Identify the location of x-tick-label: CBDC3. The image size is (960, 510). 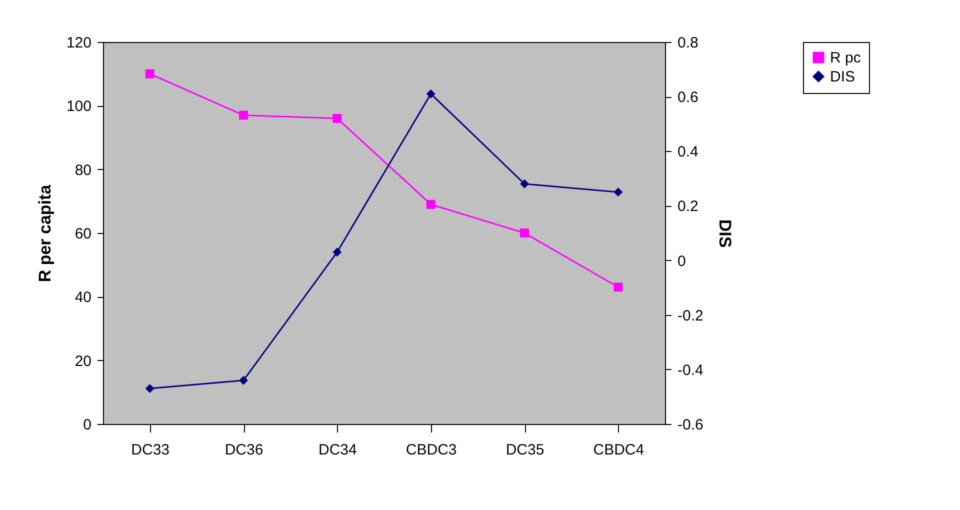
(431, 450).